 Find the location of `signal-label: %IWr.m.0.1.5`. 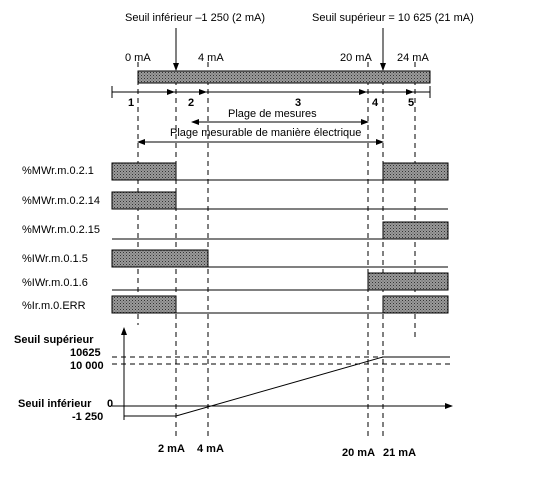

signal-label: %IWr.m.0.1.5 is located at coordinates (55, 259).